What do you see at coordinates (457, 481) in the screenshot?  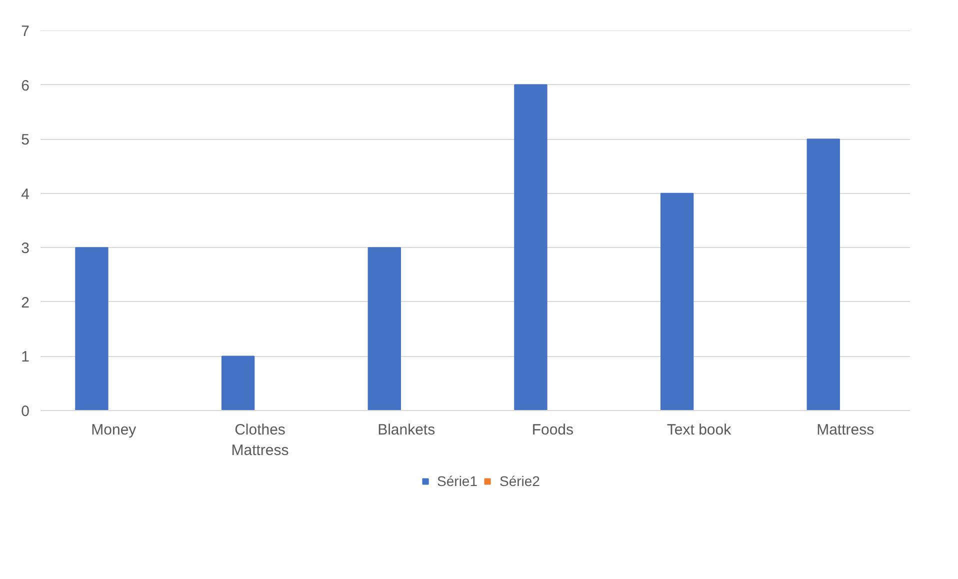 I see `legend-label: Série1` at bounding box center [457, 481].